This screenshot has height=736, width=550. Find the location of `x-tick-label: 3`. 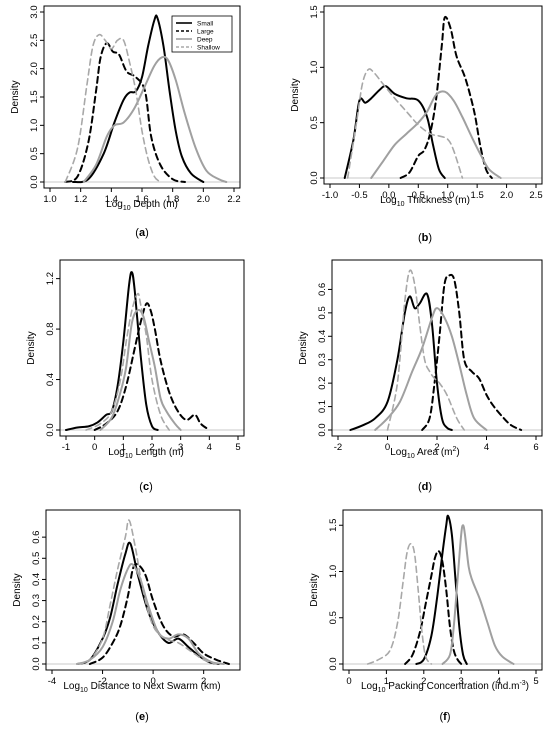

x-tick-label: 3 is located at coordinates (180, 447).